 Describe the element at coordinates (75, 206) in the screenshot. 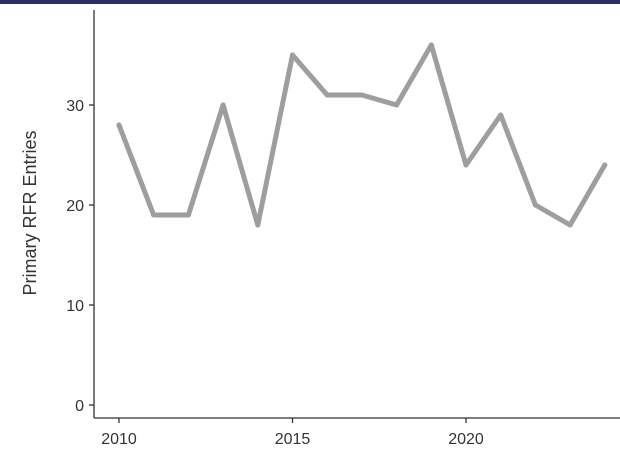

I see `y-tick-label: 20` at that location.